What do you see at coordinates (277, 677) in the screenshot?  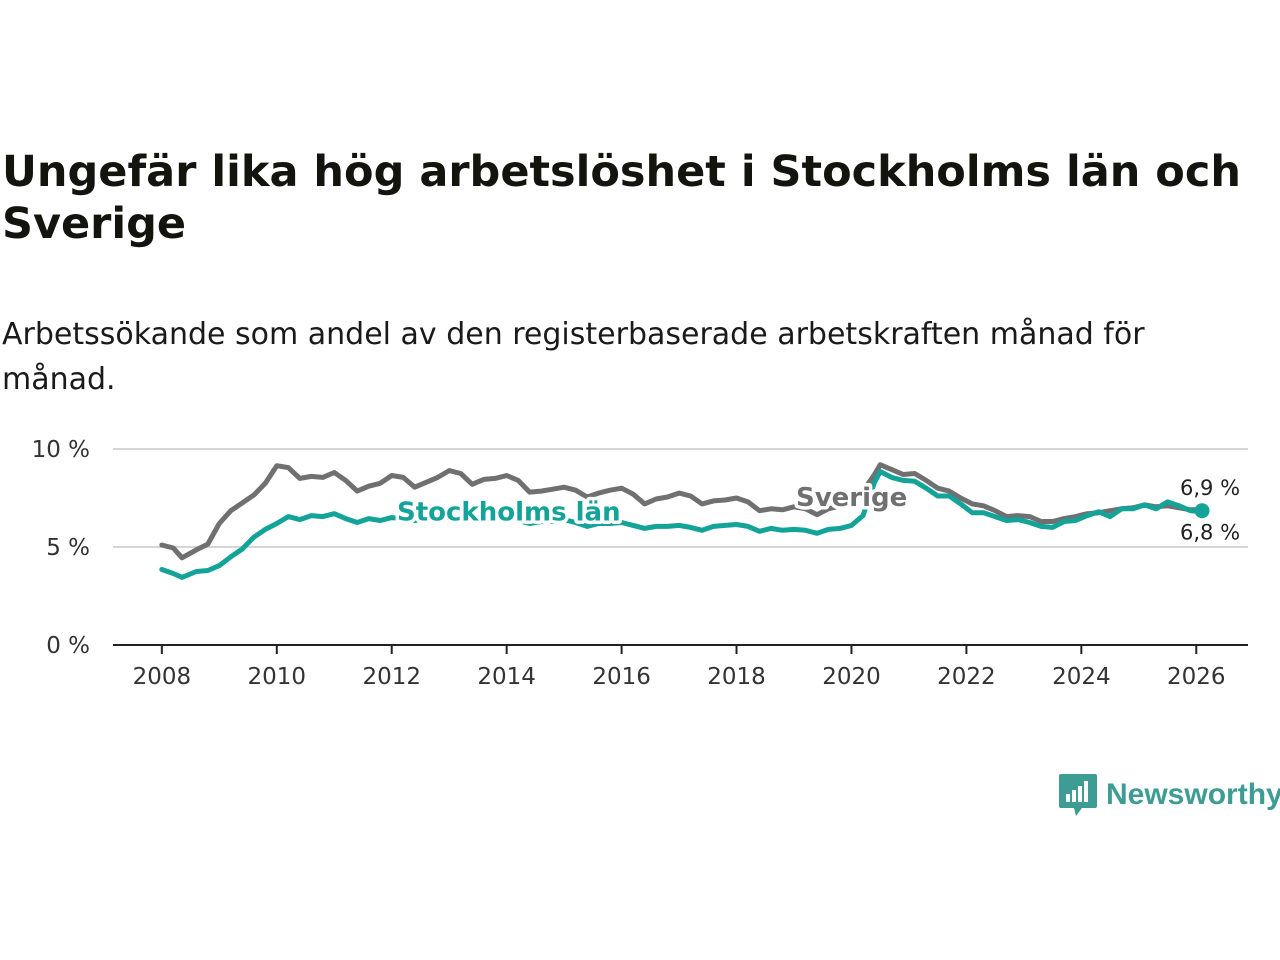 I see `x-tick-label: 2010` at bounding box center [277, 677].